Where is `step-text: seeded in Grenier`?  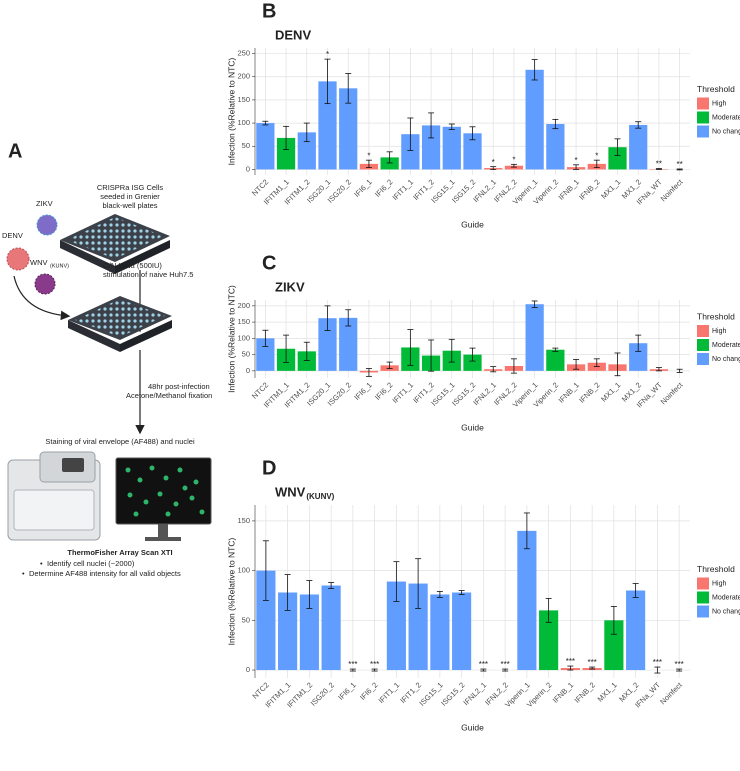 step-text: seeded in Grenier is located at coordinates (130, 196).